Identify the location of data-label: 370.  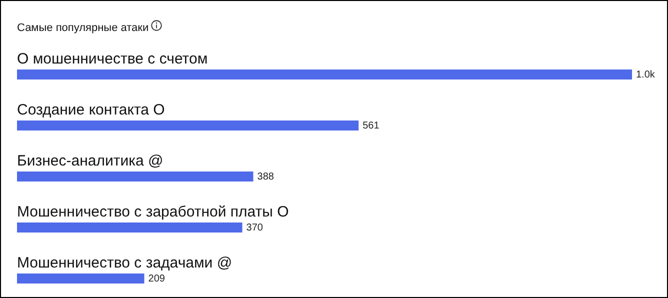
(255, 228).